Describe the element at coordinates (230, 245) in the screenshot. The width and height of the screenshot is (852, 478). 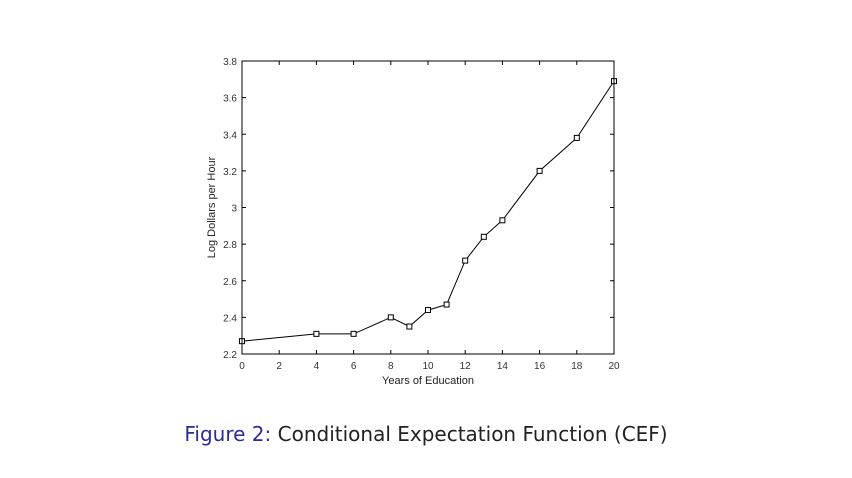
I see `y-tick-label: 2.8` at that location.